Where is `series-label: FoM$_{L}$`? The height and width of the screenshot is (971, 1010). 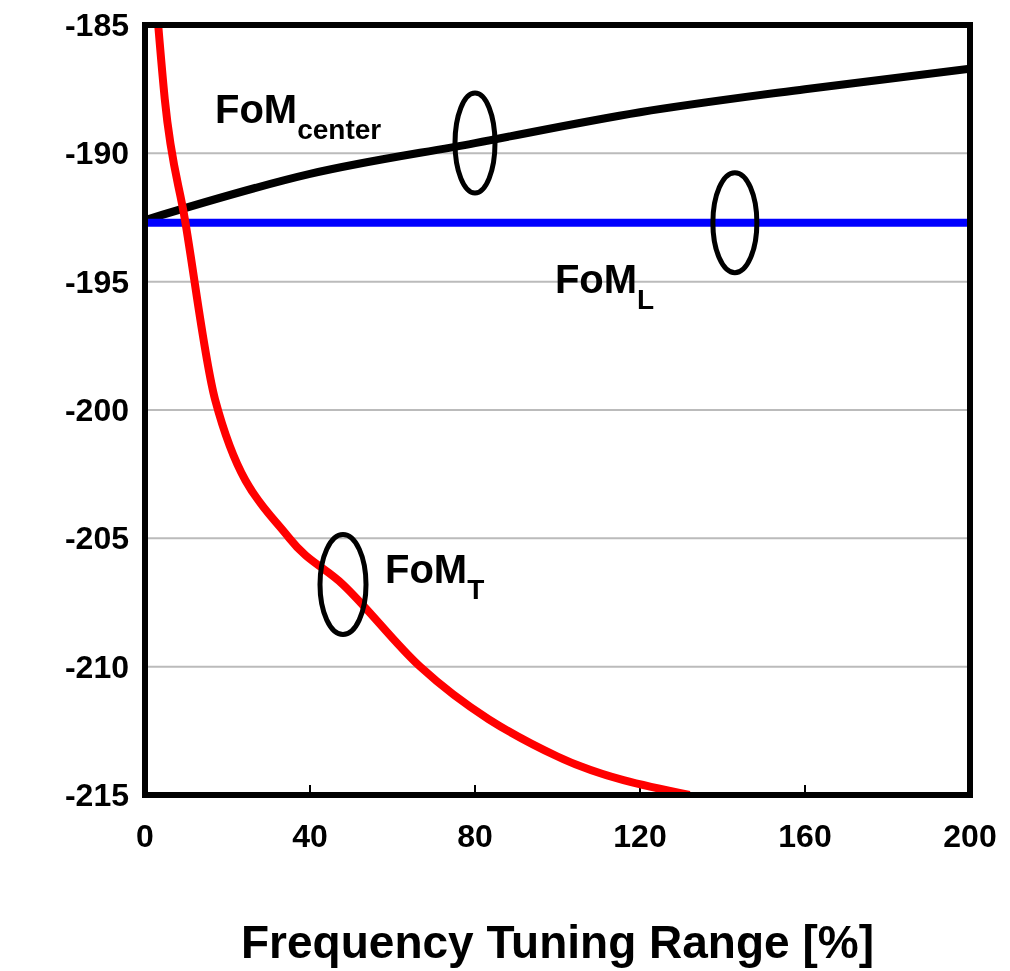
series-label: FoM$_{L}$ is located at coordinates (604, 285).